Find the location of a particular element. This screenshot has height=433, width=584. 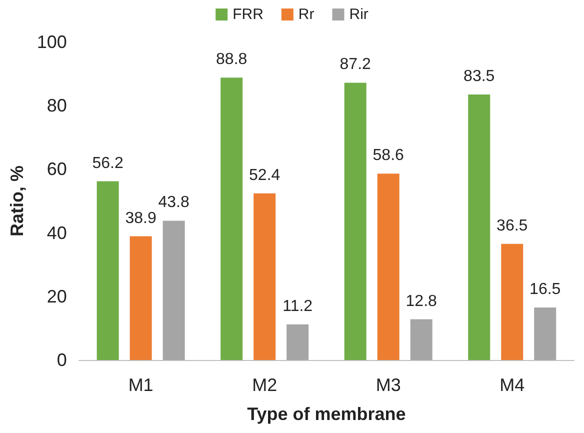

data-label: 11.2 is located at coordinates (297, 306).